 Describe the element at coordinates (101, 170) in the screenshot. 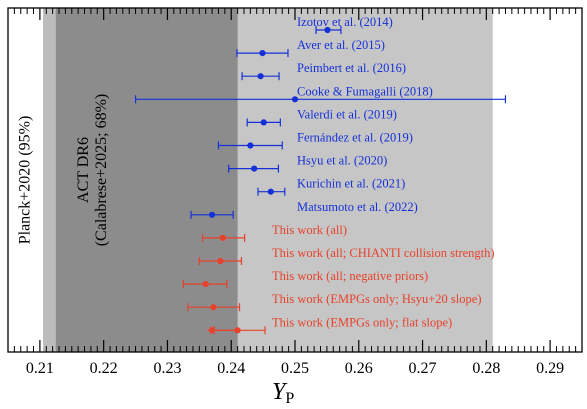

I see `act-band-label-line2: (Calabrese+2025; 68%)` at that location.